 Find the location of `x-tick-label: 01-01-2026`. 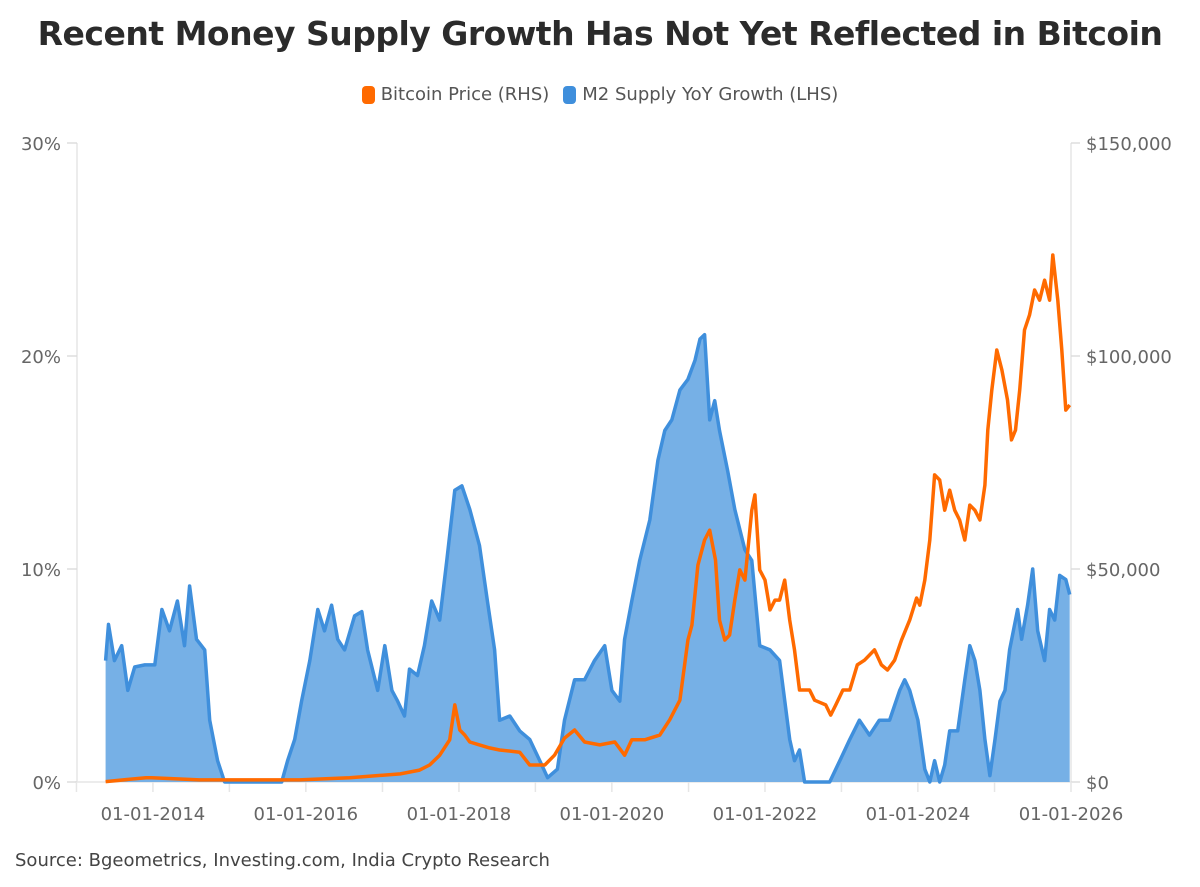

x-tick-label: 01-01-2026 is located at coordinates (1071, 814).